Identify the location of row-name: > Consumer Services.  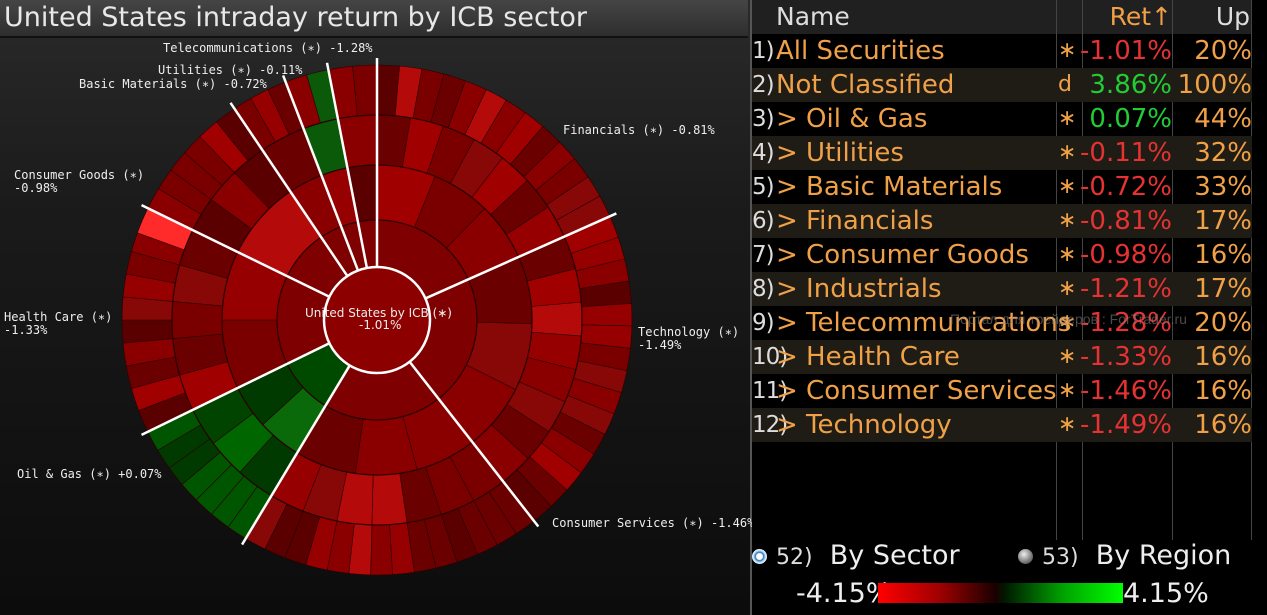
(916, 391).